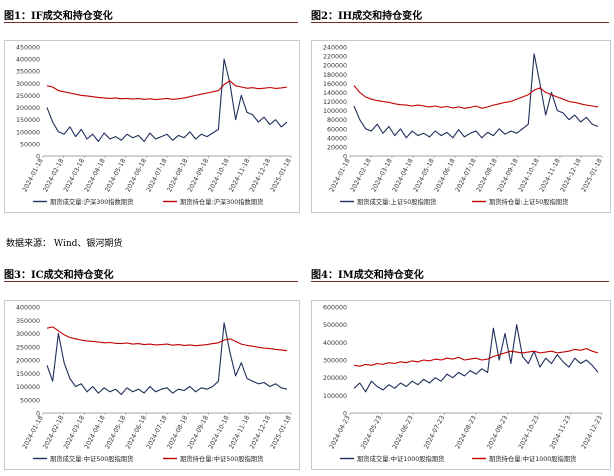  I want to click on chart-3-xtick-label: 2024-01-18, so click(32, 433).